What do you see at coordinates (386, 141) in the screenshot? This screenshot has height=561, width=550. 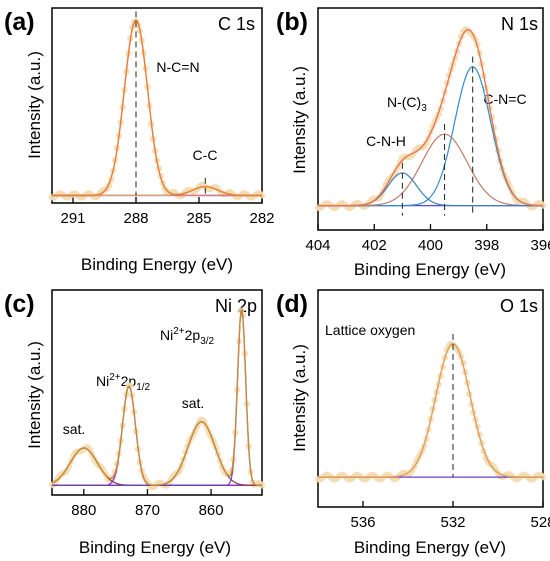 I see `peak-annotation-cnh: C-N-H` at bounding box center [386, 141].